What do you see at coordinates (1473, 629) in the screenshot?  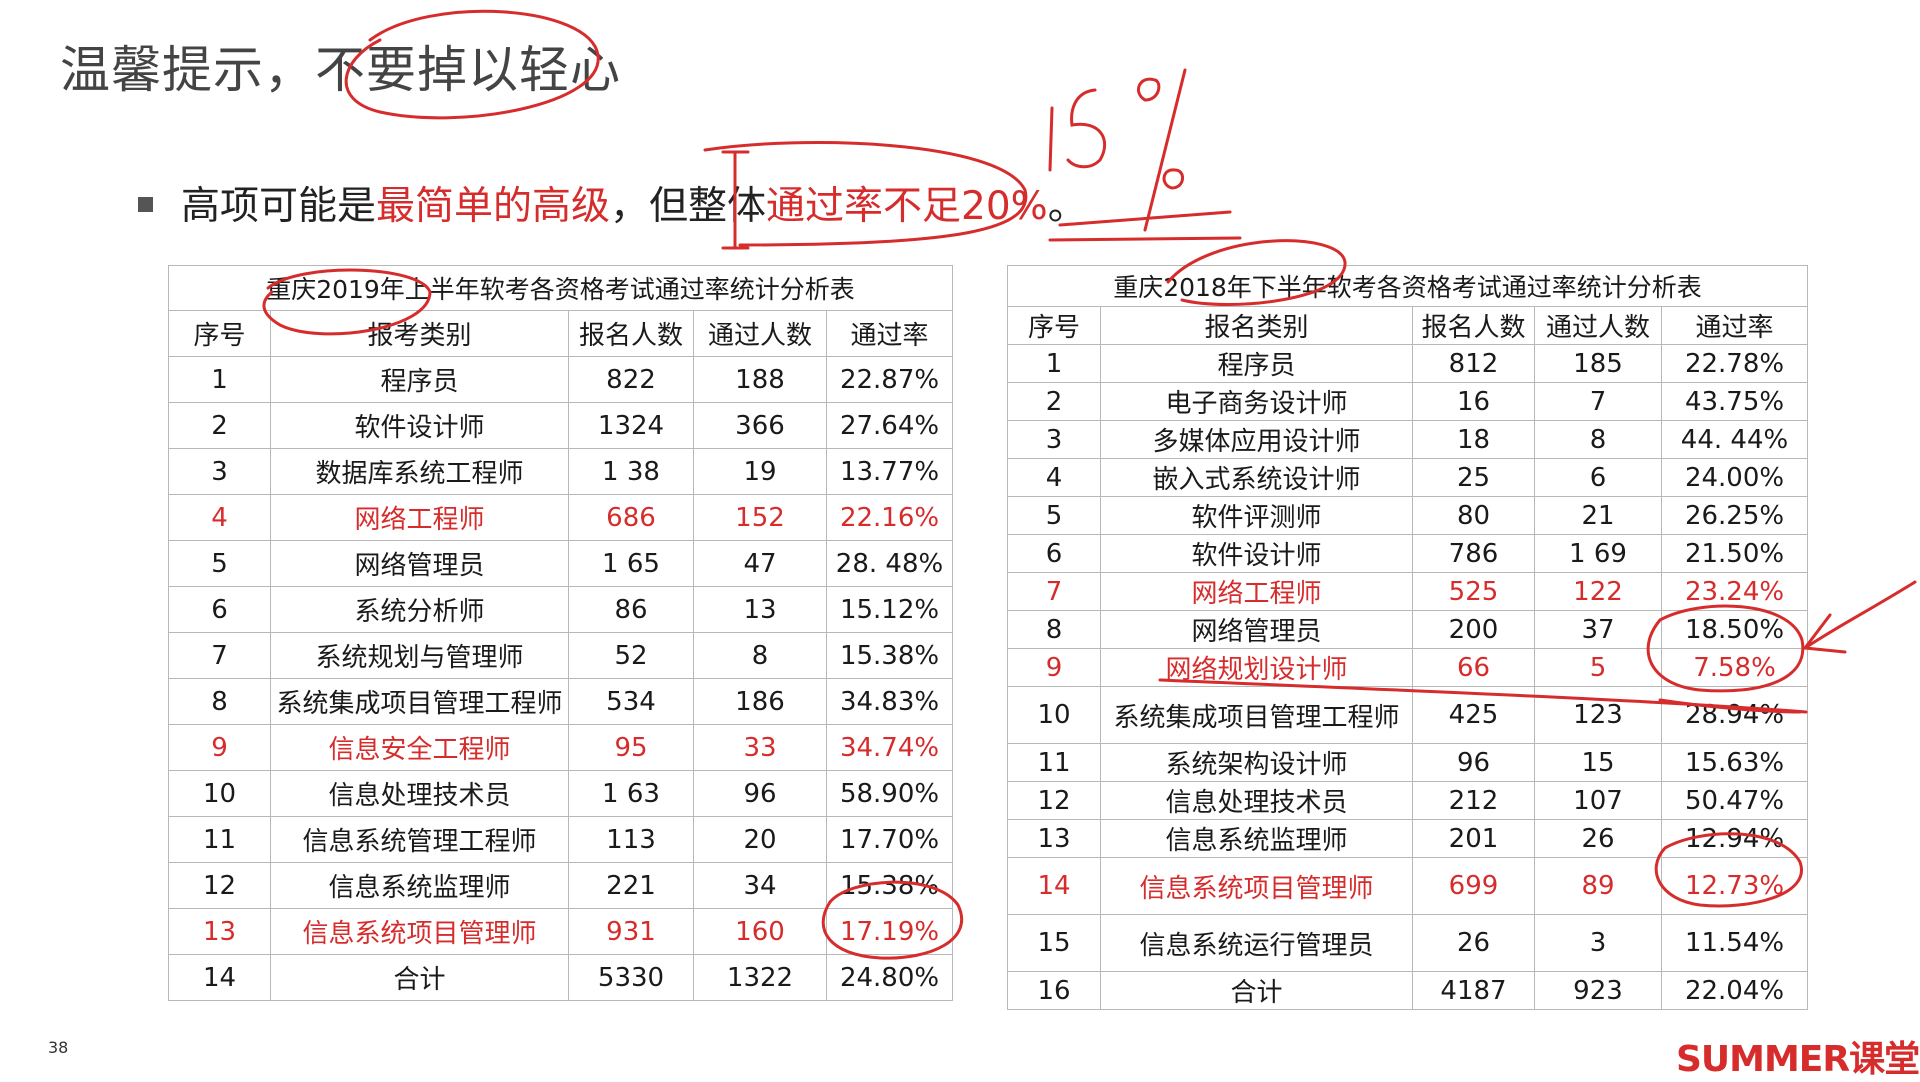 I see `table-cell: 200` at bounding box center [1473, 629].